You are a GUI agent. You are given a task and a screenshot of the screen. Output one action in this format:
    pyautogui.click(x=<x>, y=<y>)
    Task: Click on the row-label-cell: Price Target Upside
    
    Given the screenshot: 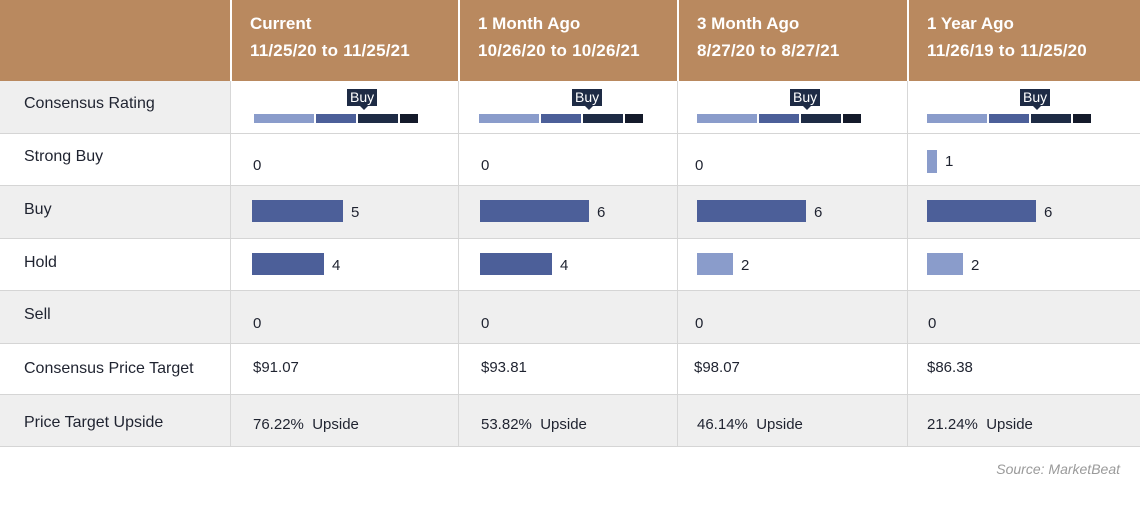 What is the action you would take?
    pyautogui.click(x=115, y=420)
    